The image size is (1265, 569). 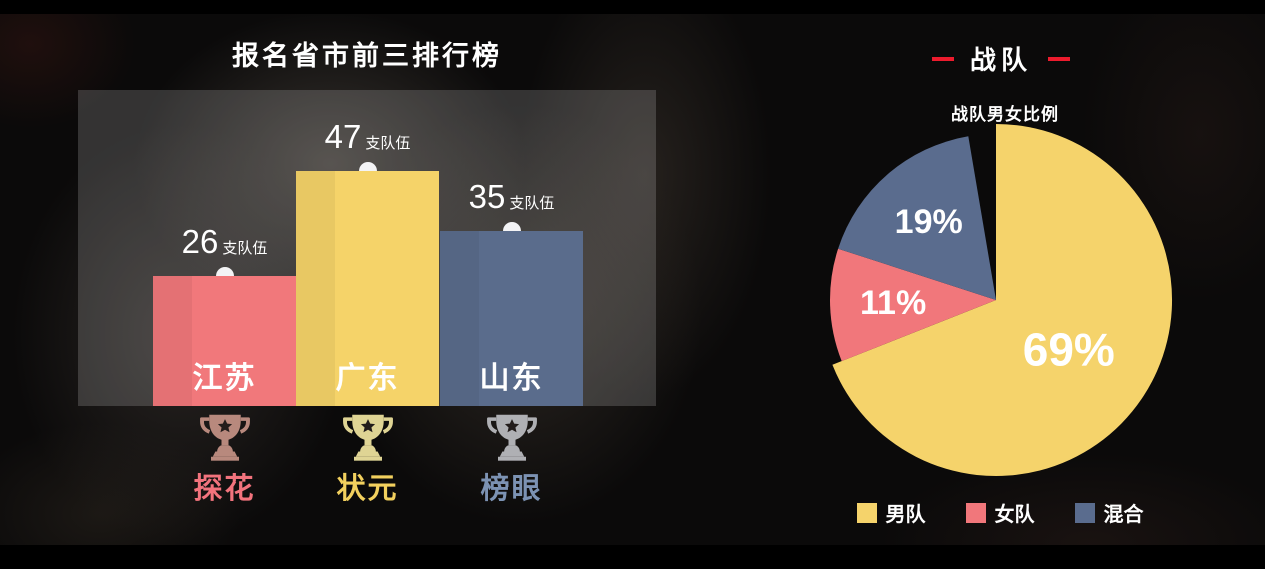 What do you see at coordinates (942, 58) in the screenshot?
I see `red-dash-left` at bounding box center [942, 58].